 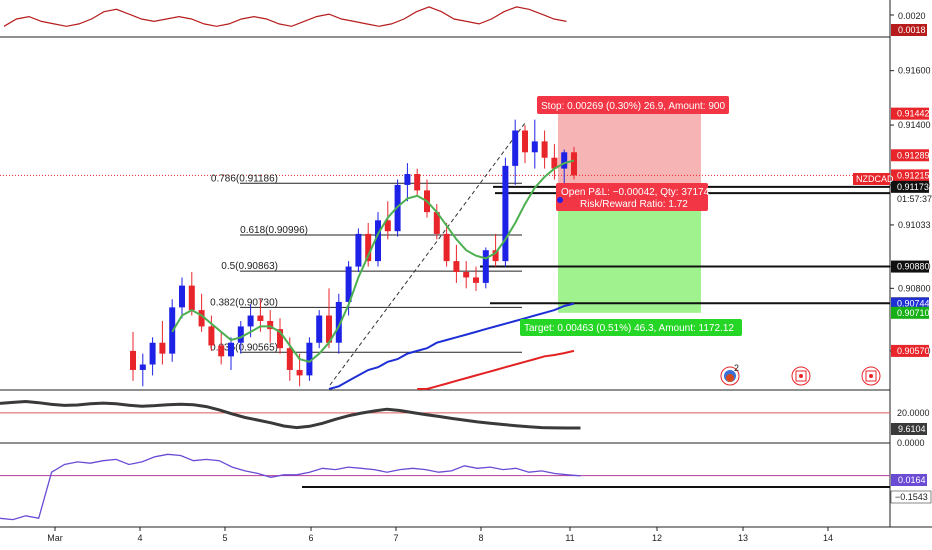 What do you see at coordinates (310, 538) in the screenshot?
I see `time-axis-label: 6` at bounding box center [310, 538].